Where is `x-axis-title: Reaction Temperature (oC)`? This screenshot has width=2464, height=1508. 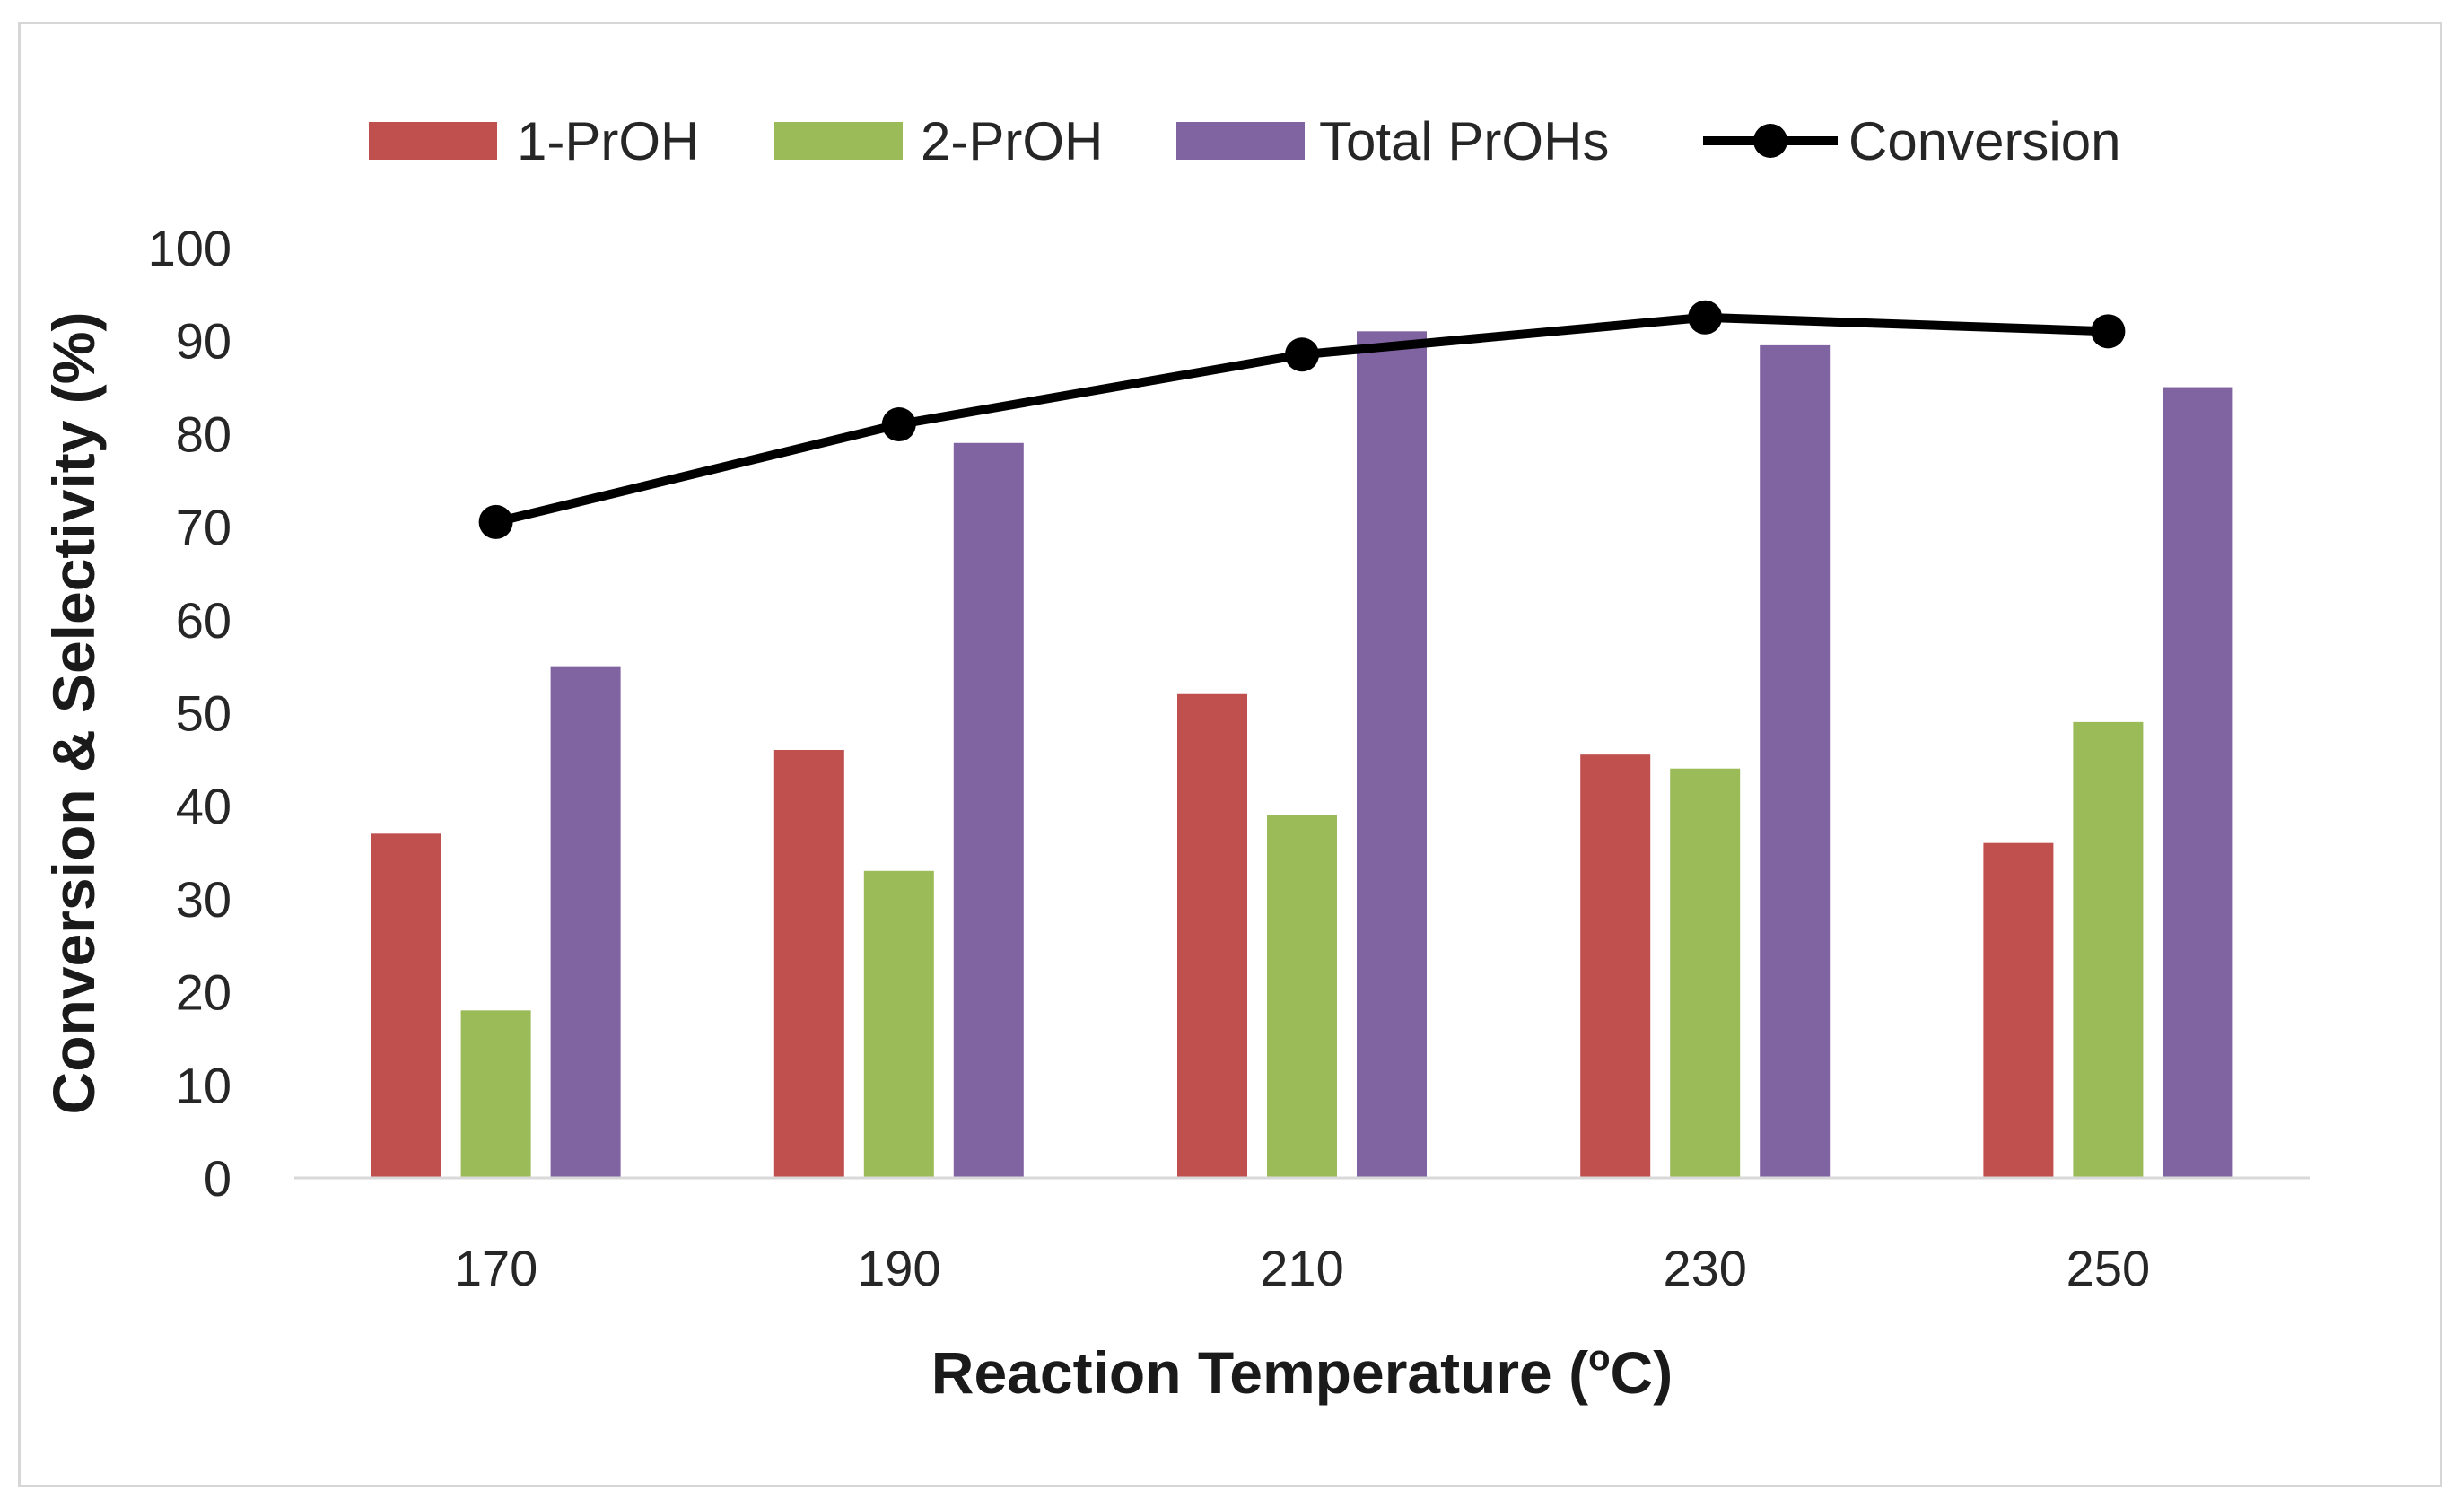 x-axis-title: Reaction Temperature (oC) is located at coordinates (1302, 1372).